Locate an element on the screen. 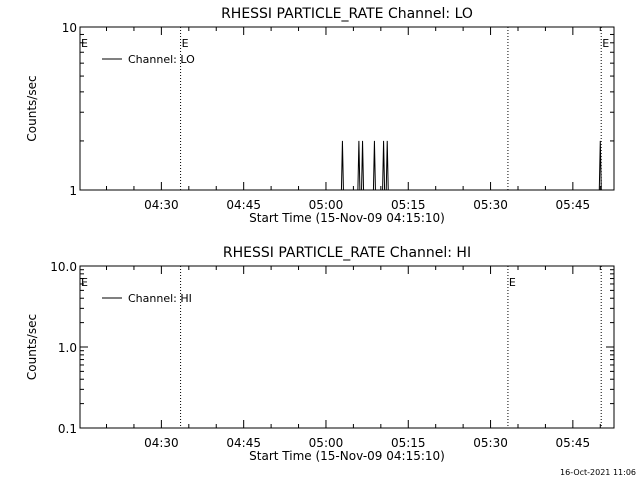 This screenshot has width=640, height=480. timestamp: 16-Oct-2021 11:06 is located at coordinates (598, 472).